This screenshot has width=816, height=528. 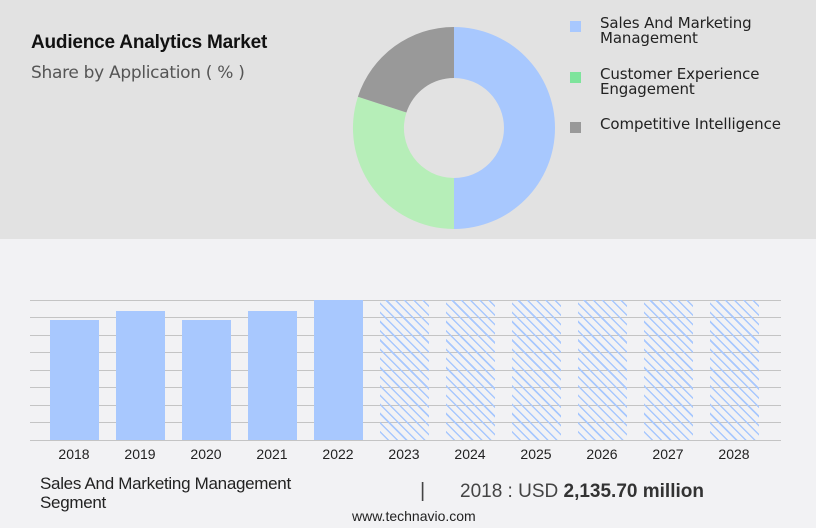 What do you see at coordinates (206, 454) in the screenshot?
I see `x-tick-label: 2020` at bounding box center [206, 454].